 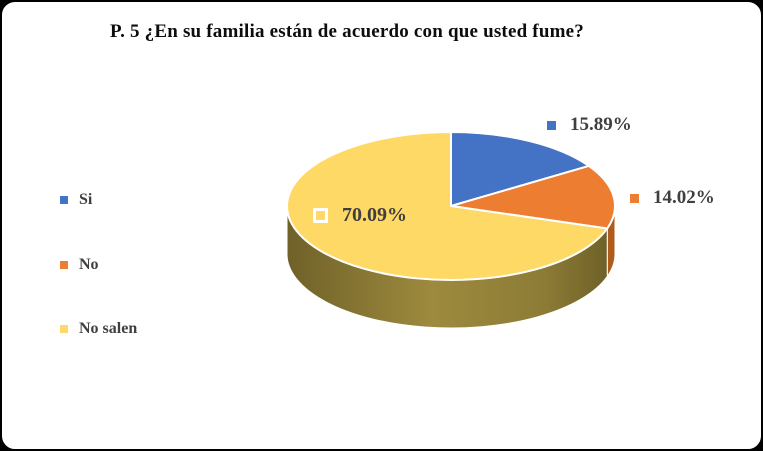 I want to click on legend-label-no: No, so click(x=89, y=264).